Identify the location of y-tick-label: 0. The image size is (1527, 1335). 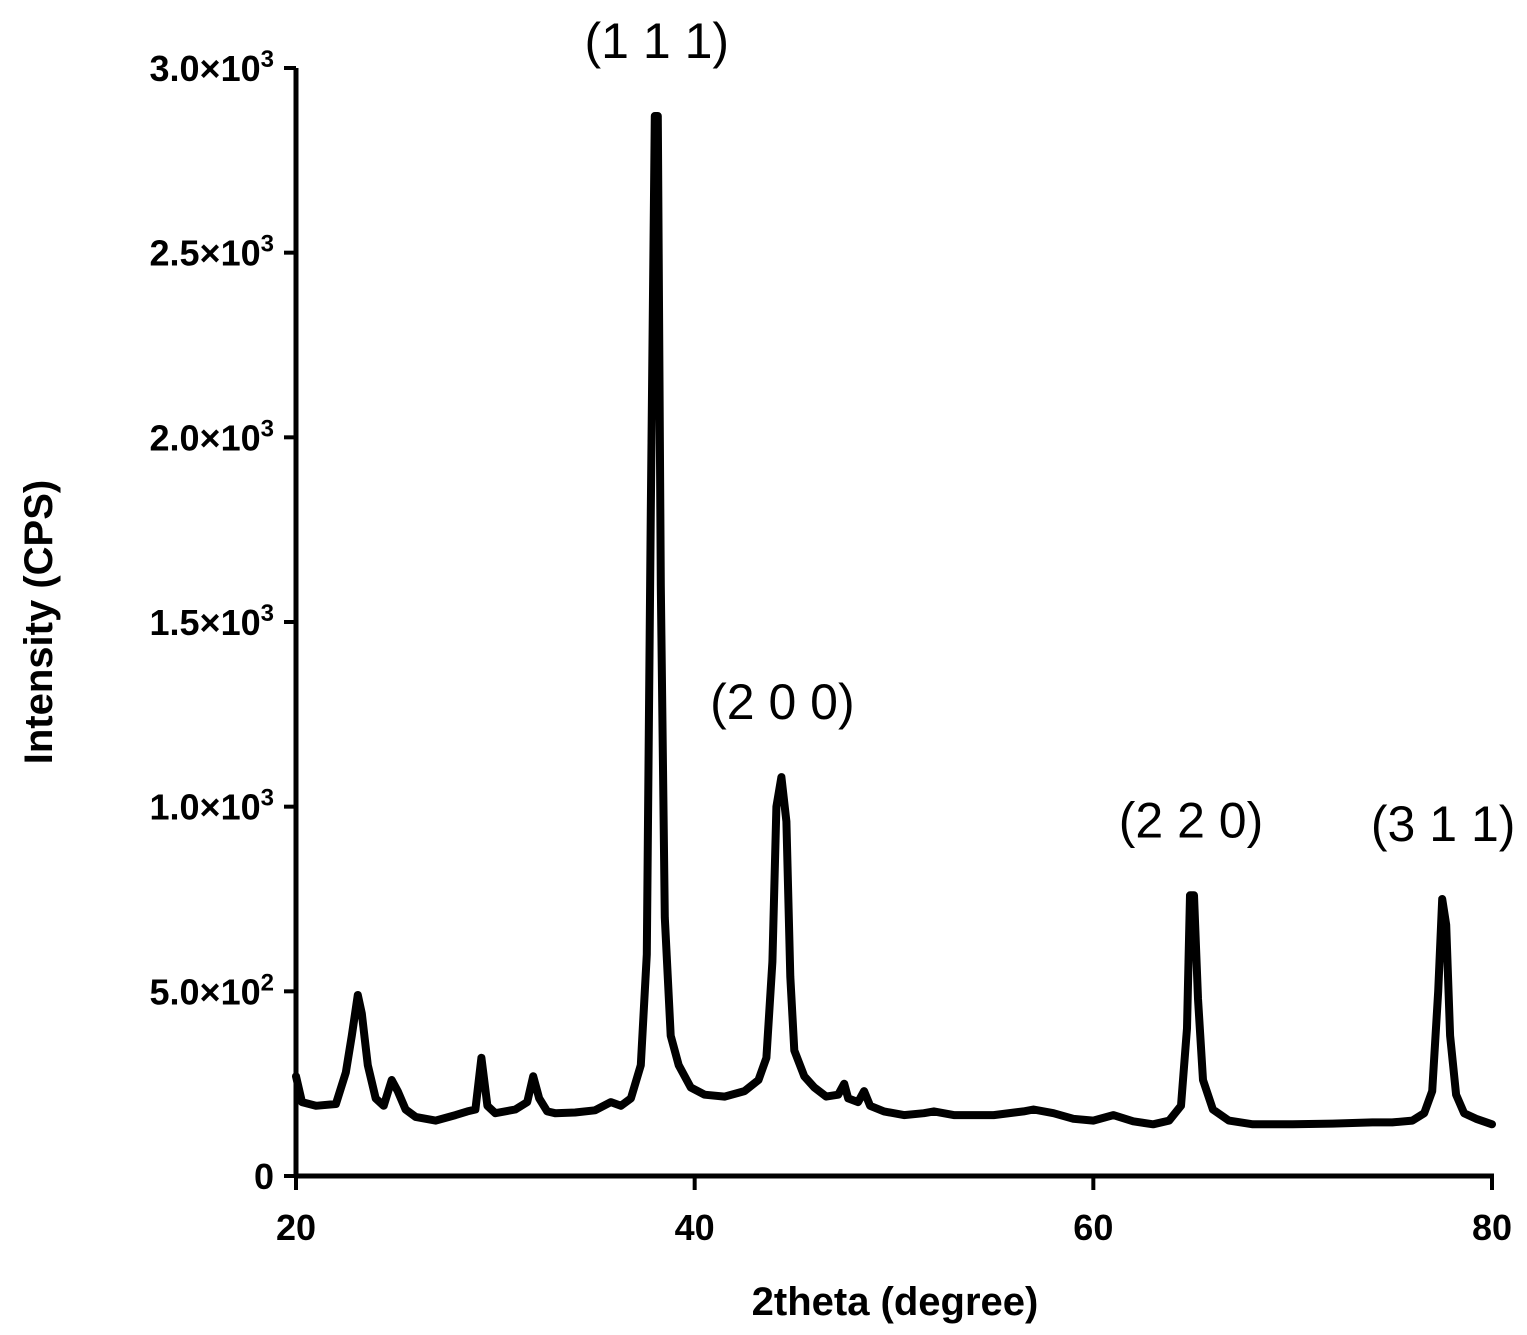
(264, 1176).